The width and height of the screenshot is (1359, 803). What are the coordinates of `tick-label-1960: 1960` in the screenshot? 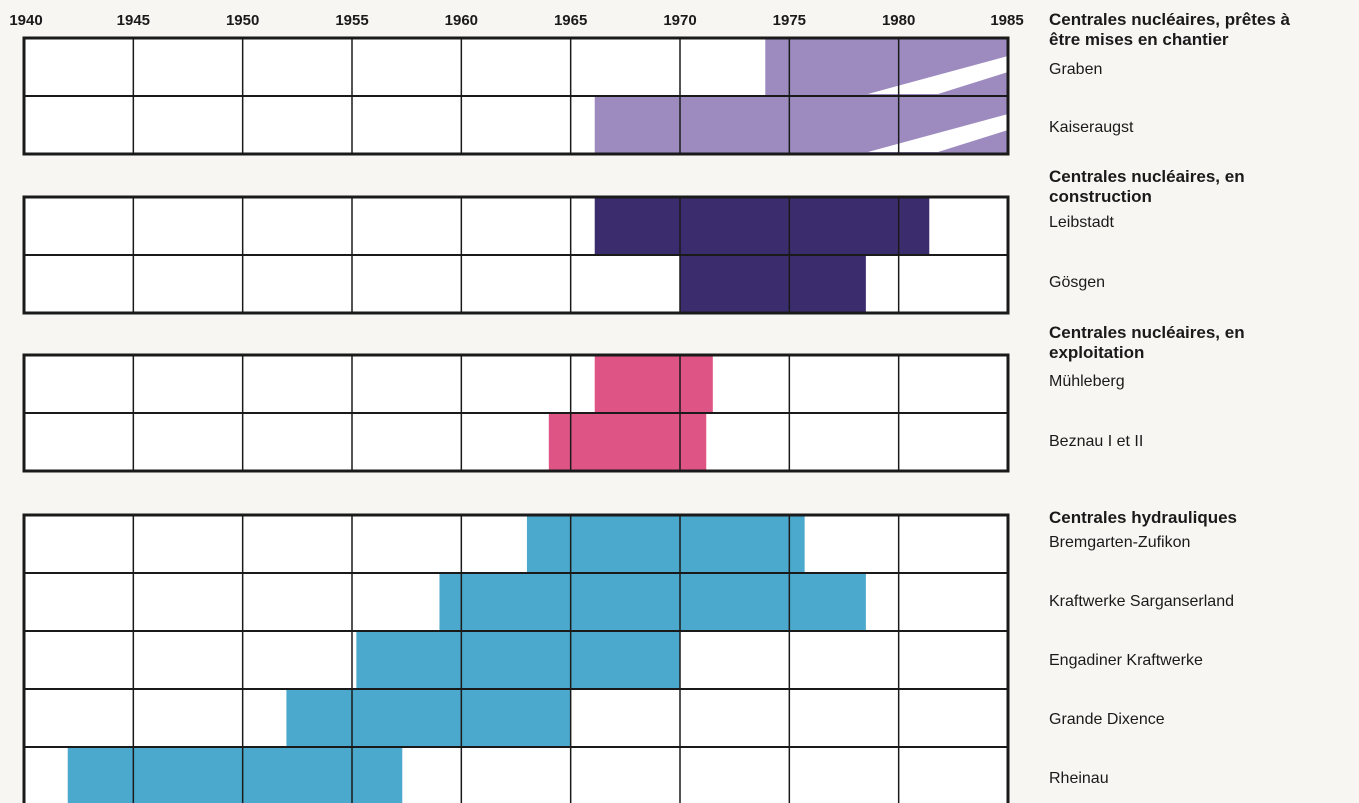 It's located at (461, 20).